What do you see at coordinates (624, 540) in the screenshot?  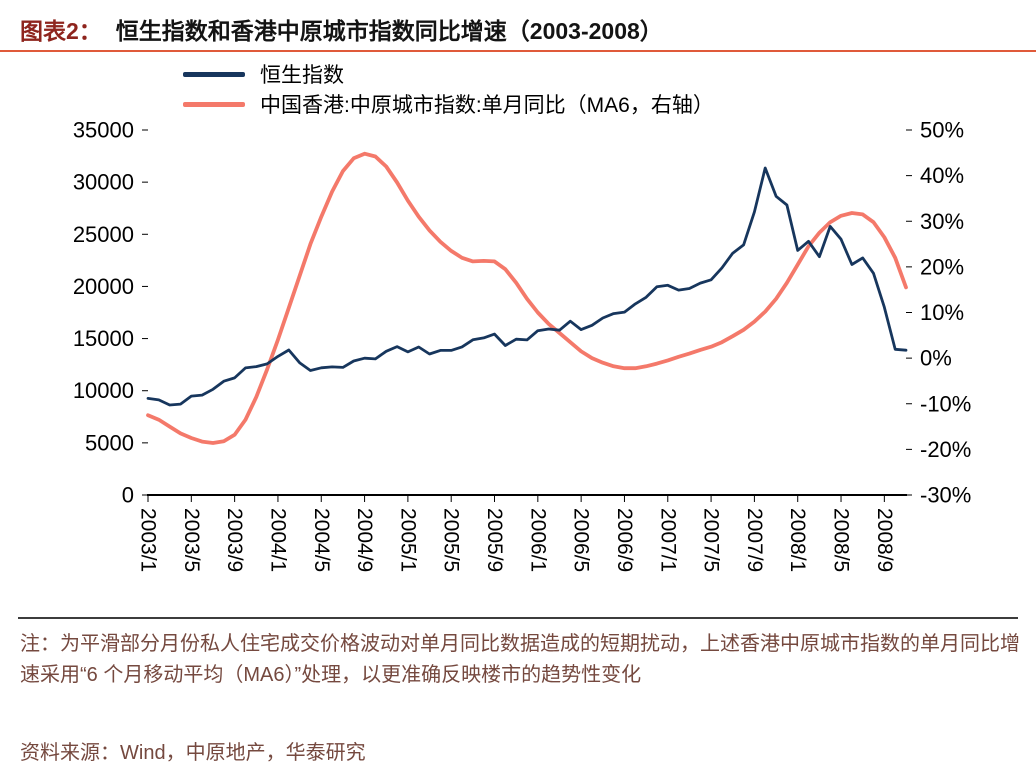 I see `svg-text: 2006/9` at bounding box center [624, 540].